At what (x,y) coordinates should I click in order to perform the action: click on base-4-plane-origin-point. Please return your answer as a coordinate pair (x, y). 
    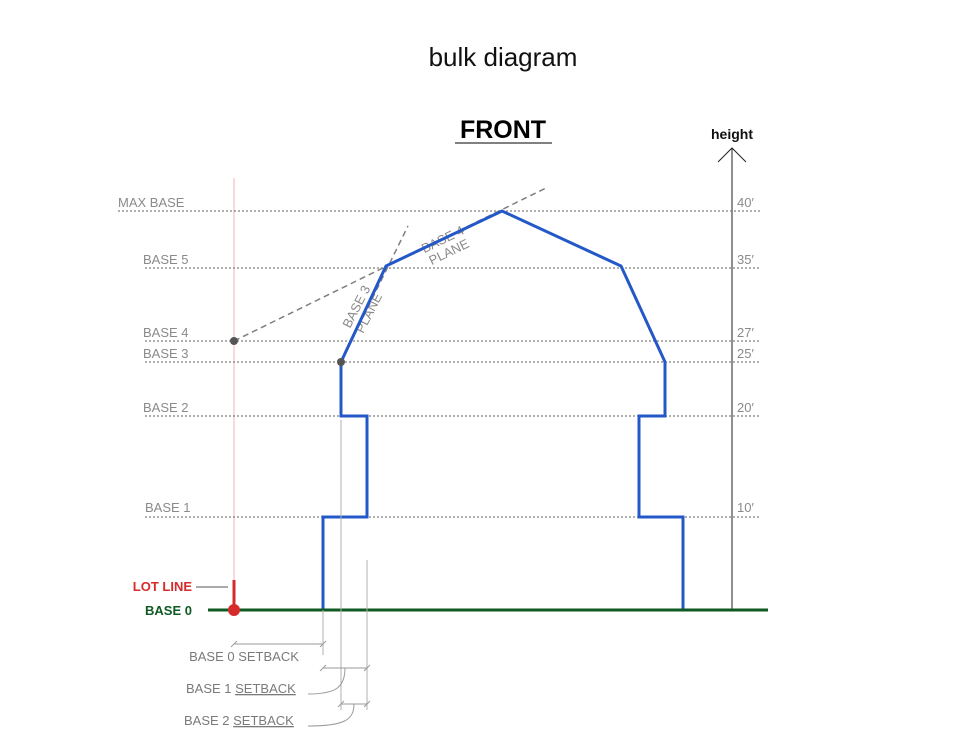
    Looking at the image, I should click on (234, 341).